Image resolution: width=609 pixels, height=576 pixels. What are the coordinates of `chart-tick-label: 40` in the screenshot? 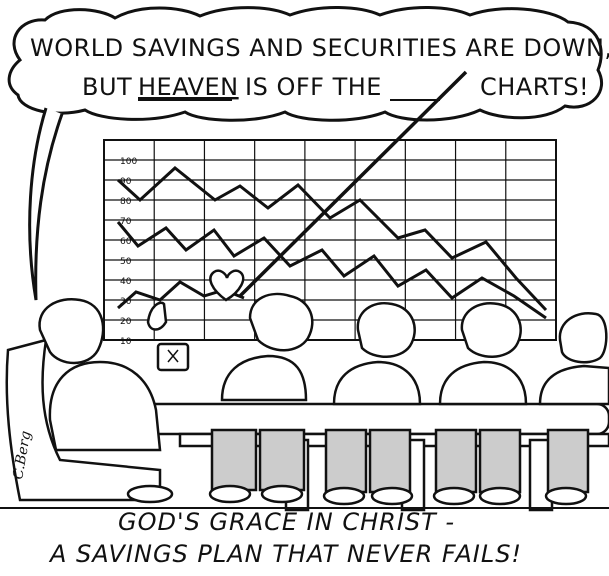 It's located at (126, 282).